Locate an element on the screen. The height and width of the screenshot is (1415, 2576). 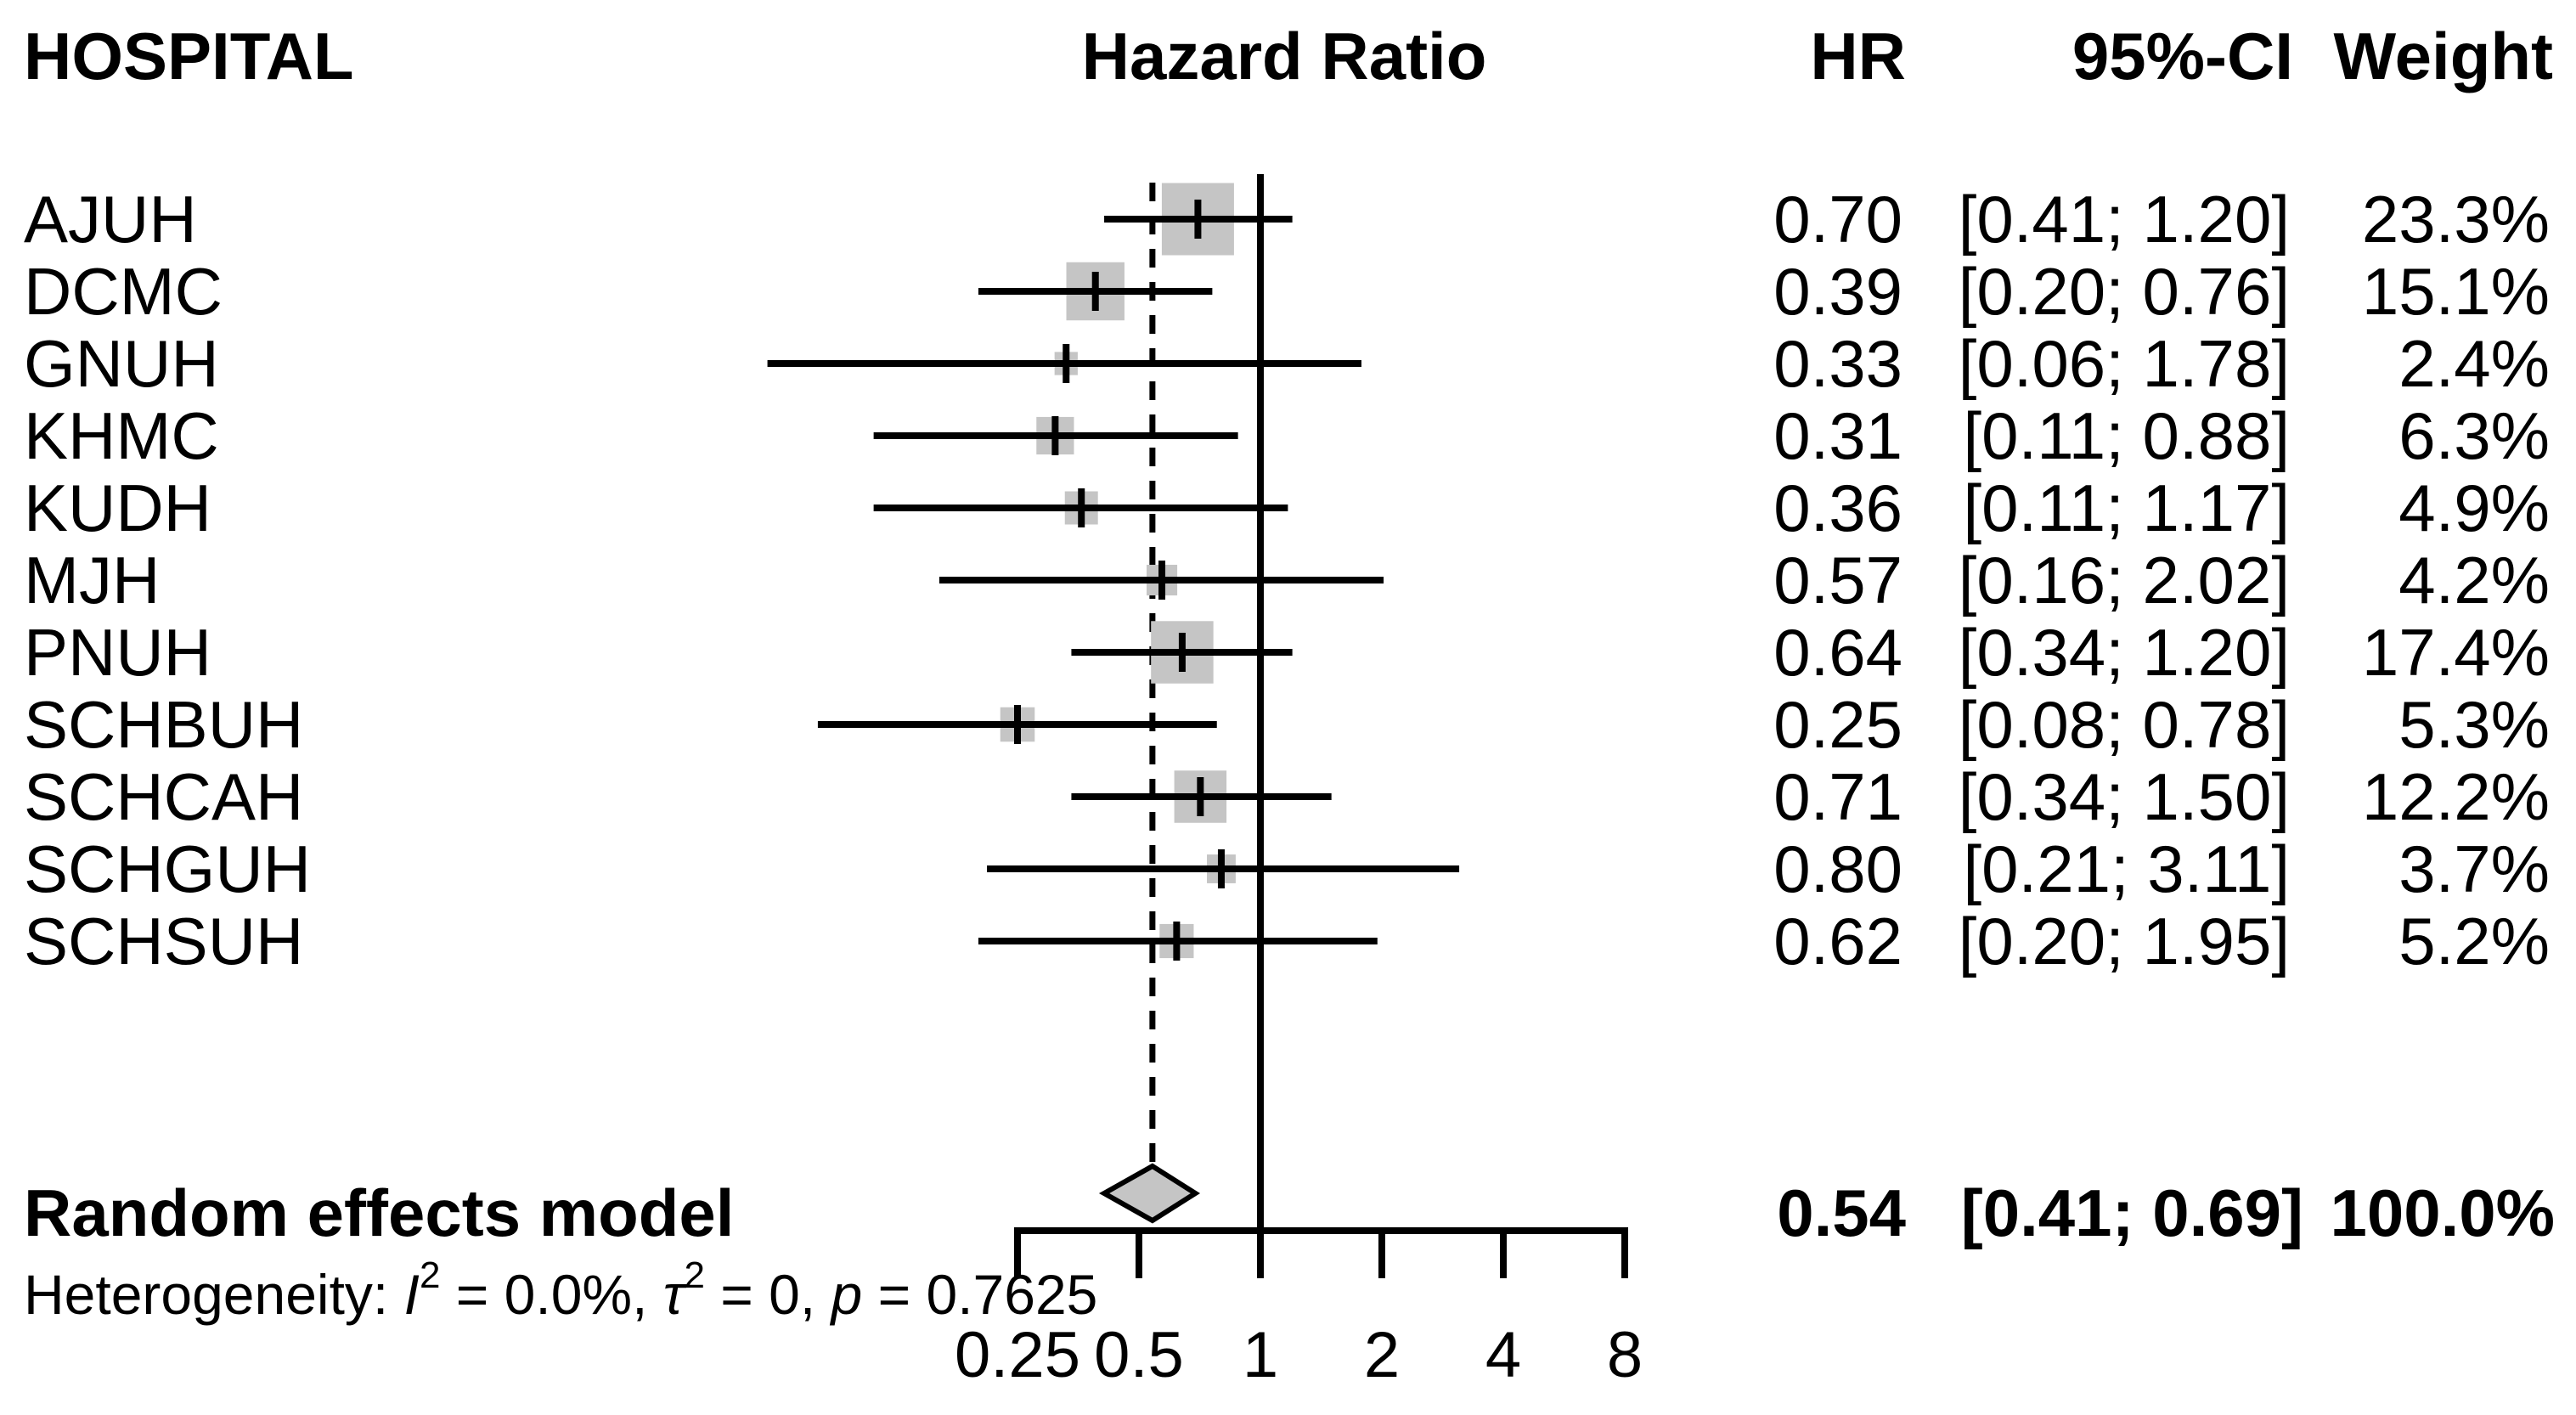
study-hr-value: 0.25 is located at coordinates (1837, 724).